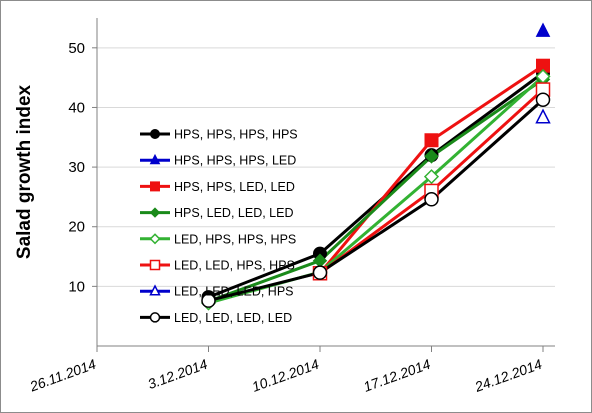 The image size is (592, 413). I want to click on y-tick-labels: 10 20 30 40 50, so click(76, 168).